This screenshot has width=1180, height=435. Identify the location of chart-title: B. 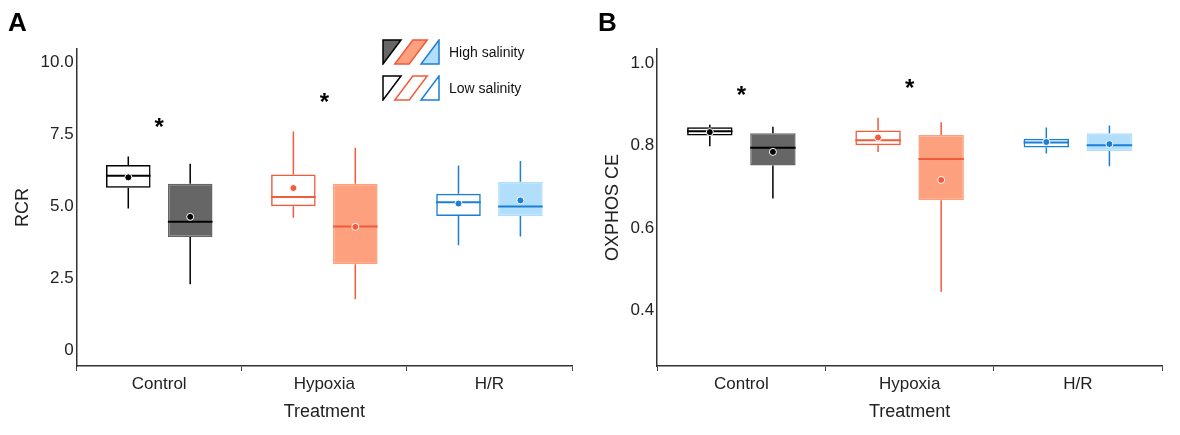
(607, 21).